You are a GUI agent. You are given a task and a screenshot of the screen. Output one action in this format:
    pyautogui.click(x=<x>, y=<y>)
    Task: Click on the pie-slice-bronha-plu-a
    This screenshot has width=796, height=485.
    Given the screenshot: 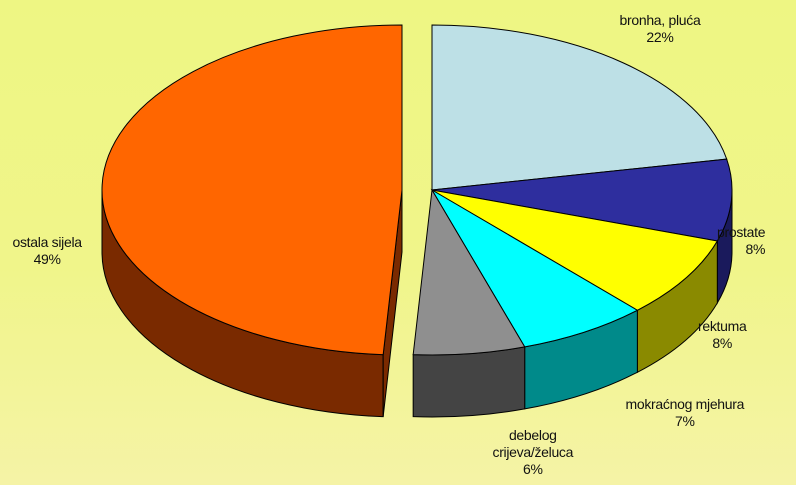 What is the action you would take?
    pyautogui.click(x=579, y=107)
    